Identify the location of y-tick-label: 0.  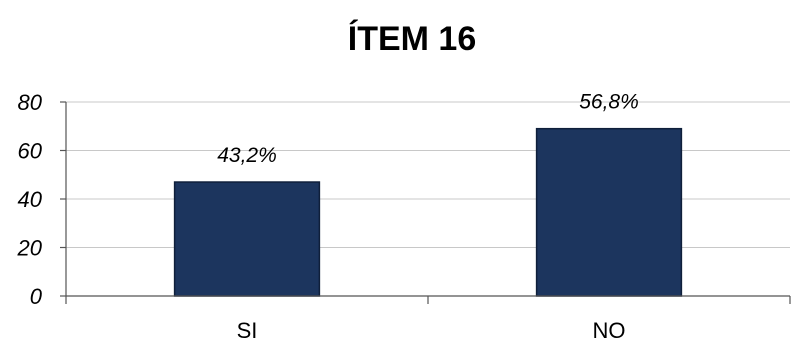
(36, 296).